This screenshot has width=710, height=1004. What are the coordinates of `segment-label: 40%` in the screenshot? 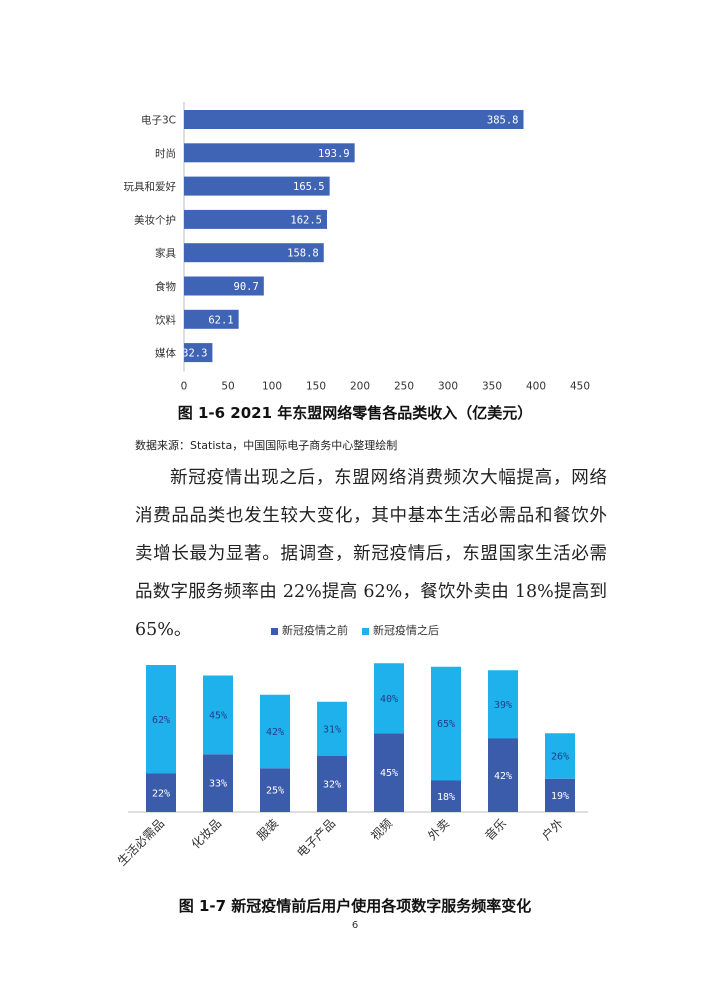 It's located at (389, 699).